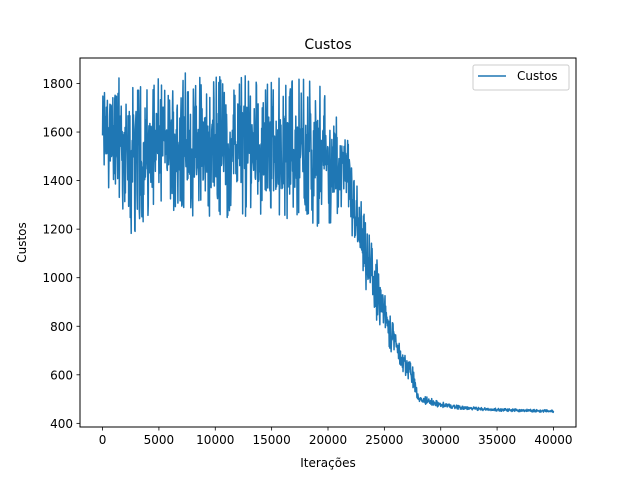 This screenshot has height=480, width=640. Describe the element at coordinates (272, 440) in the screenshot. I see `x-tick-label: 15000` at that location.